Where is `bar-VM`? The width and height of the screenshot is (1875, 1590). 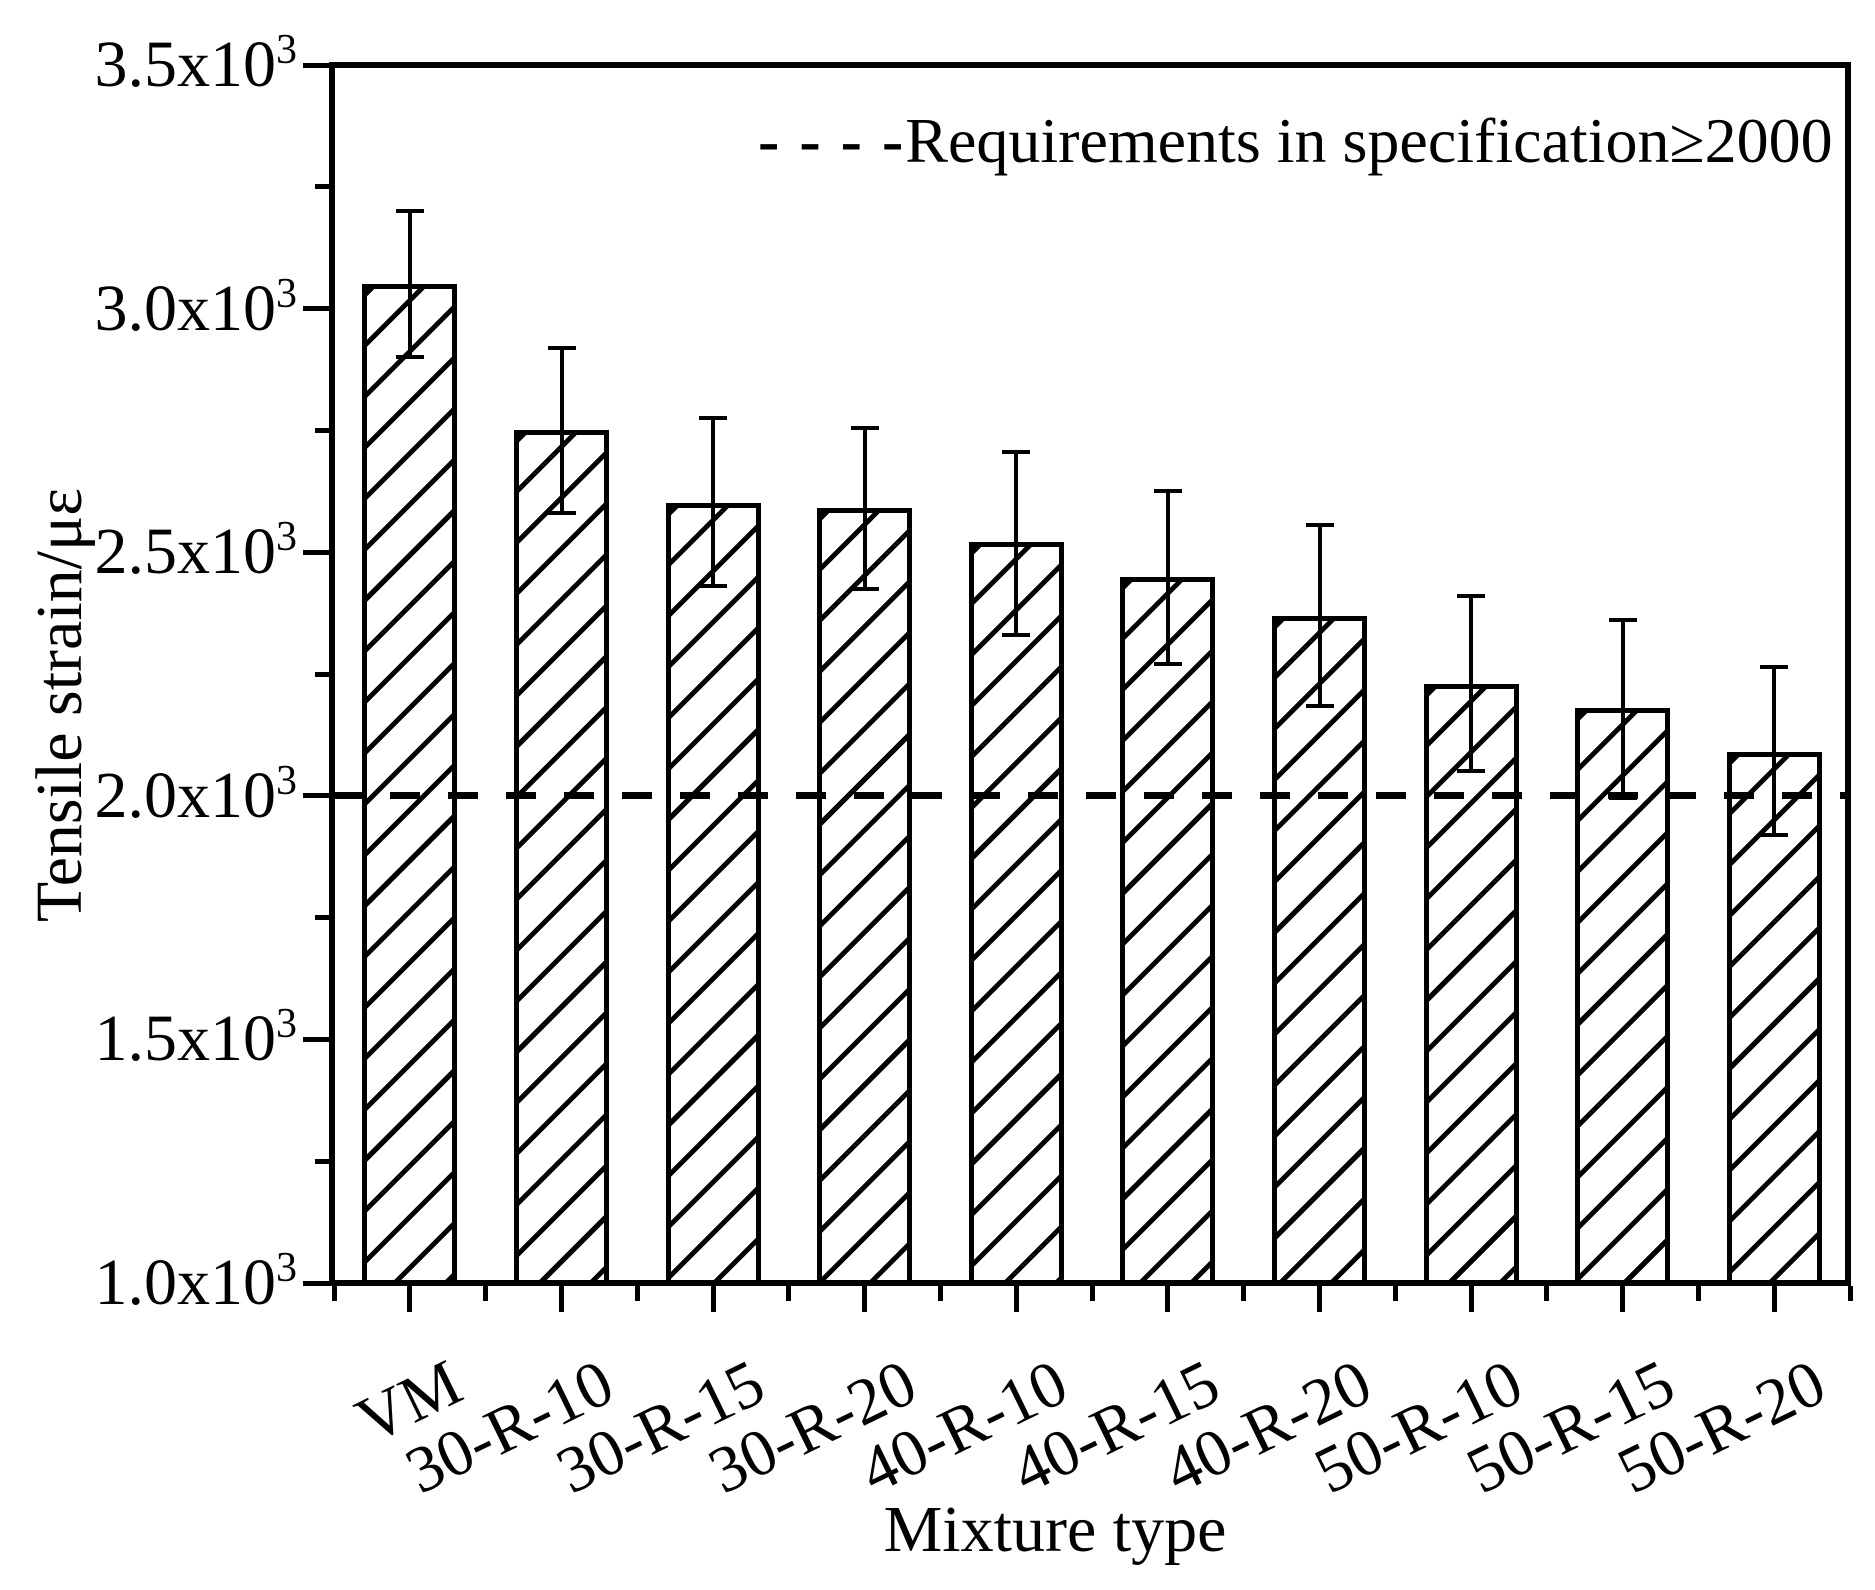
bar-VM is located at coordinates (410, 785).